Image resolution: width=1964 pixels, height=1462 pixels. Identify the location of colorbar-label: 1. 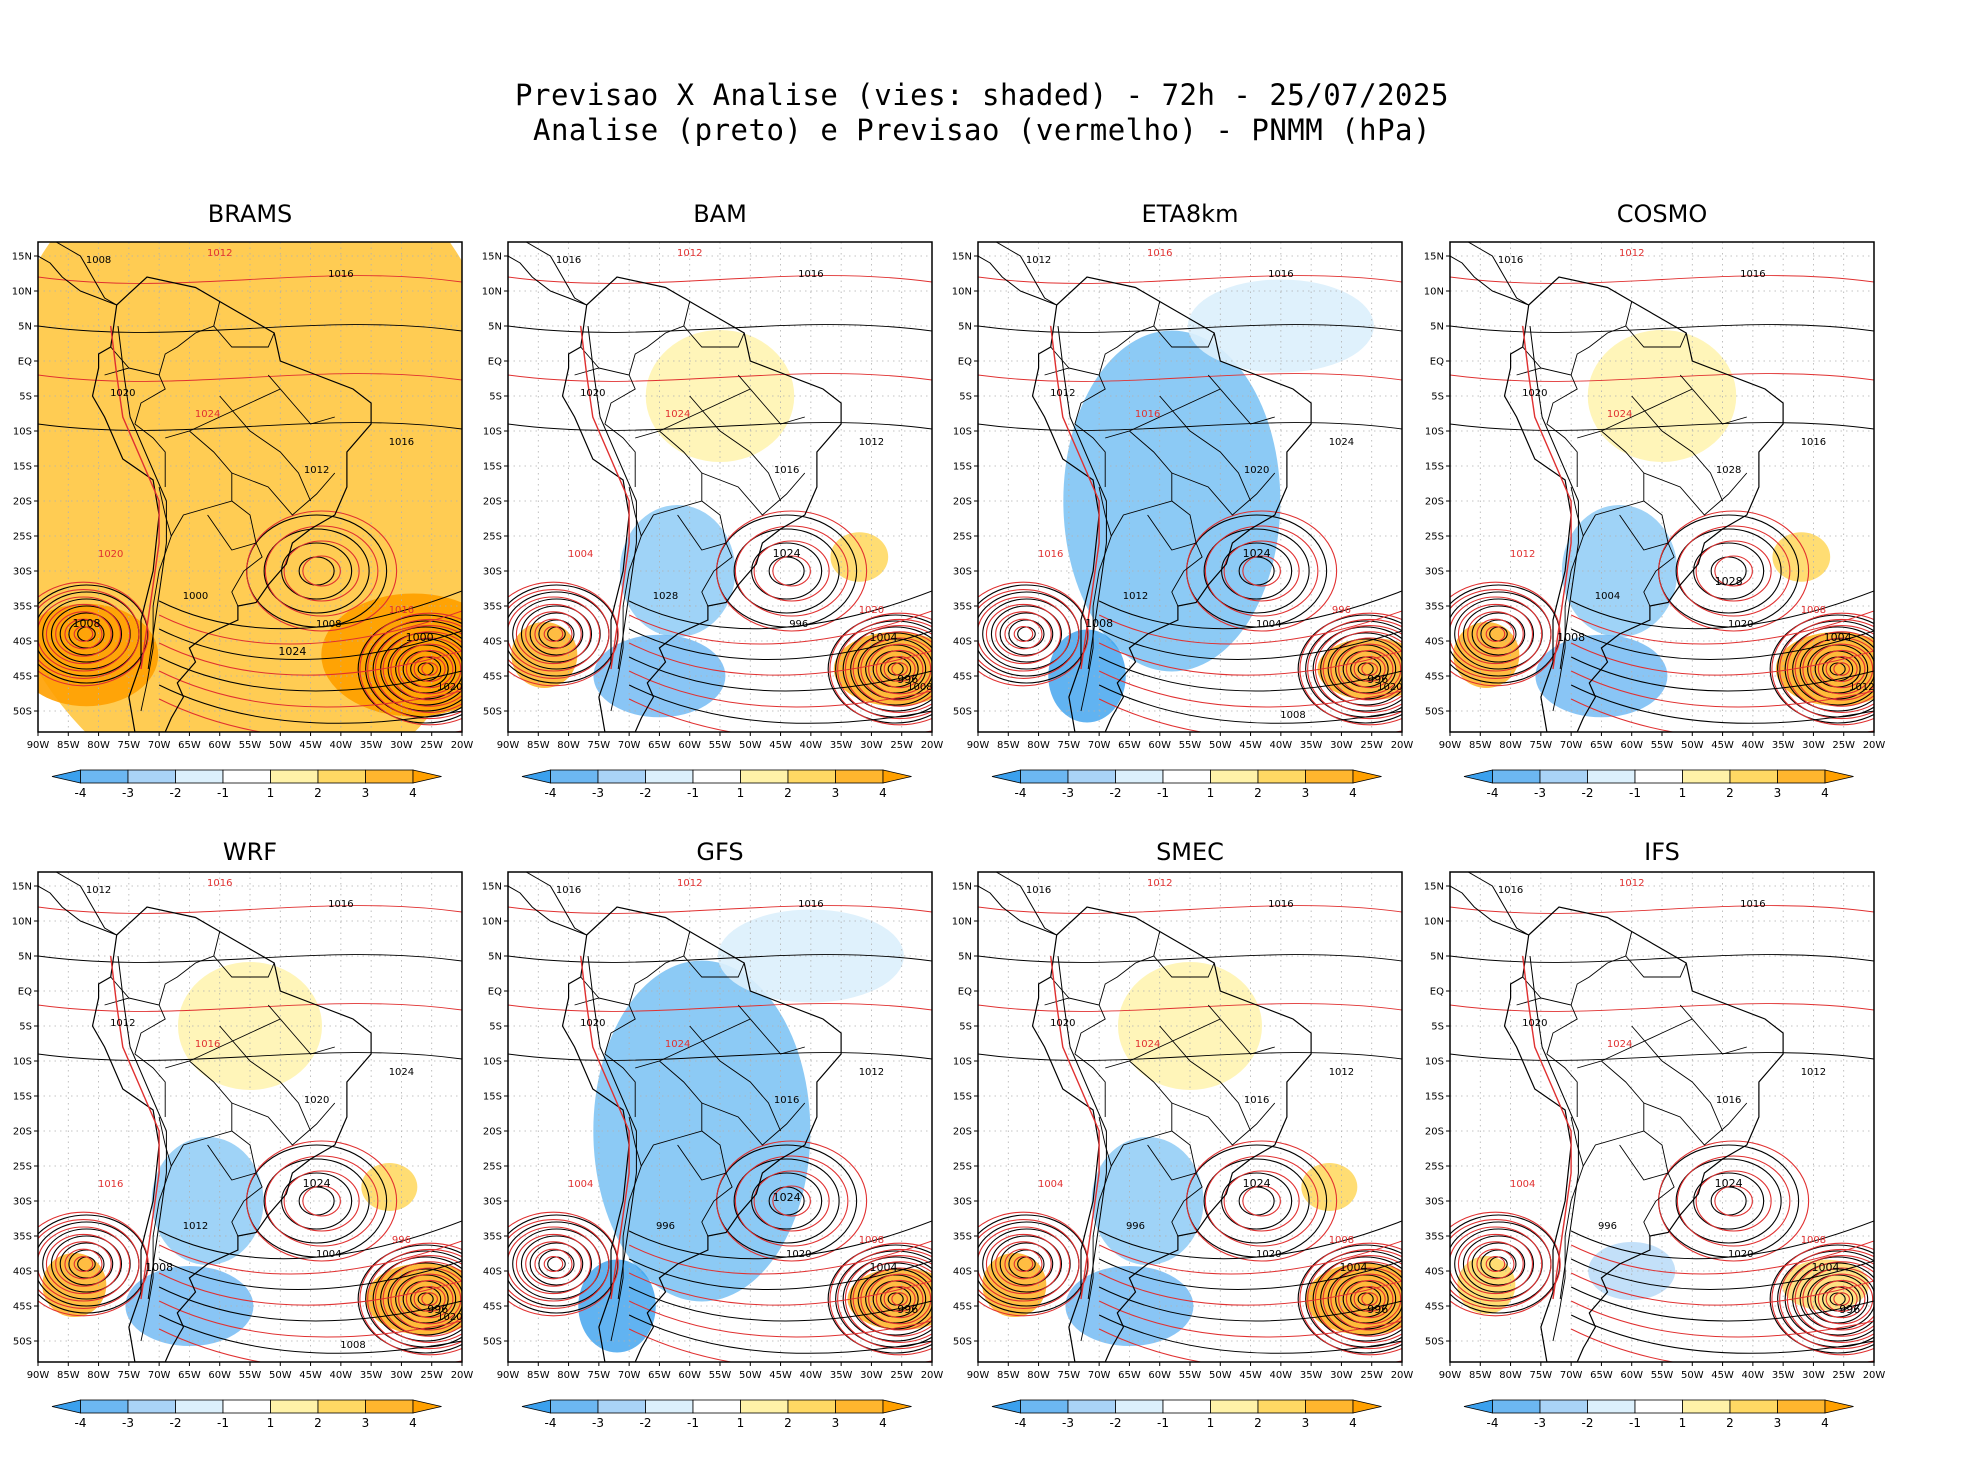
(1683, 1423).